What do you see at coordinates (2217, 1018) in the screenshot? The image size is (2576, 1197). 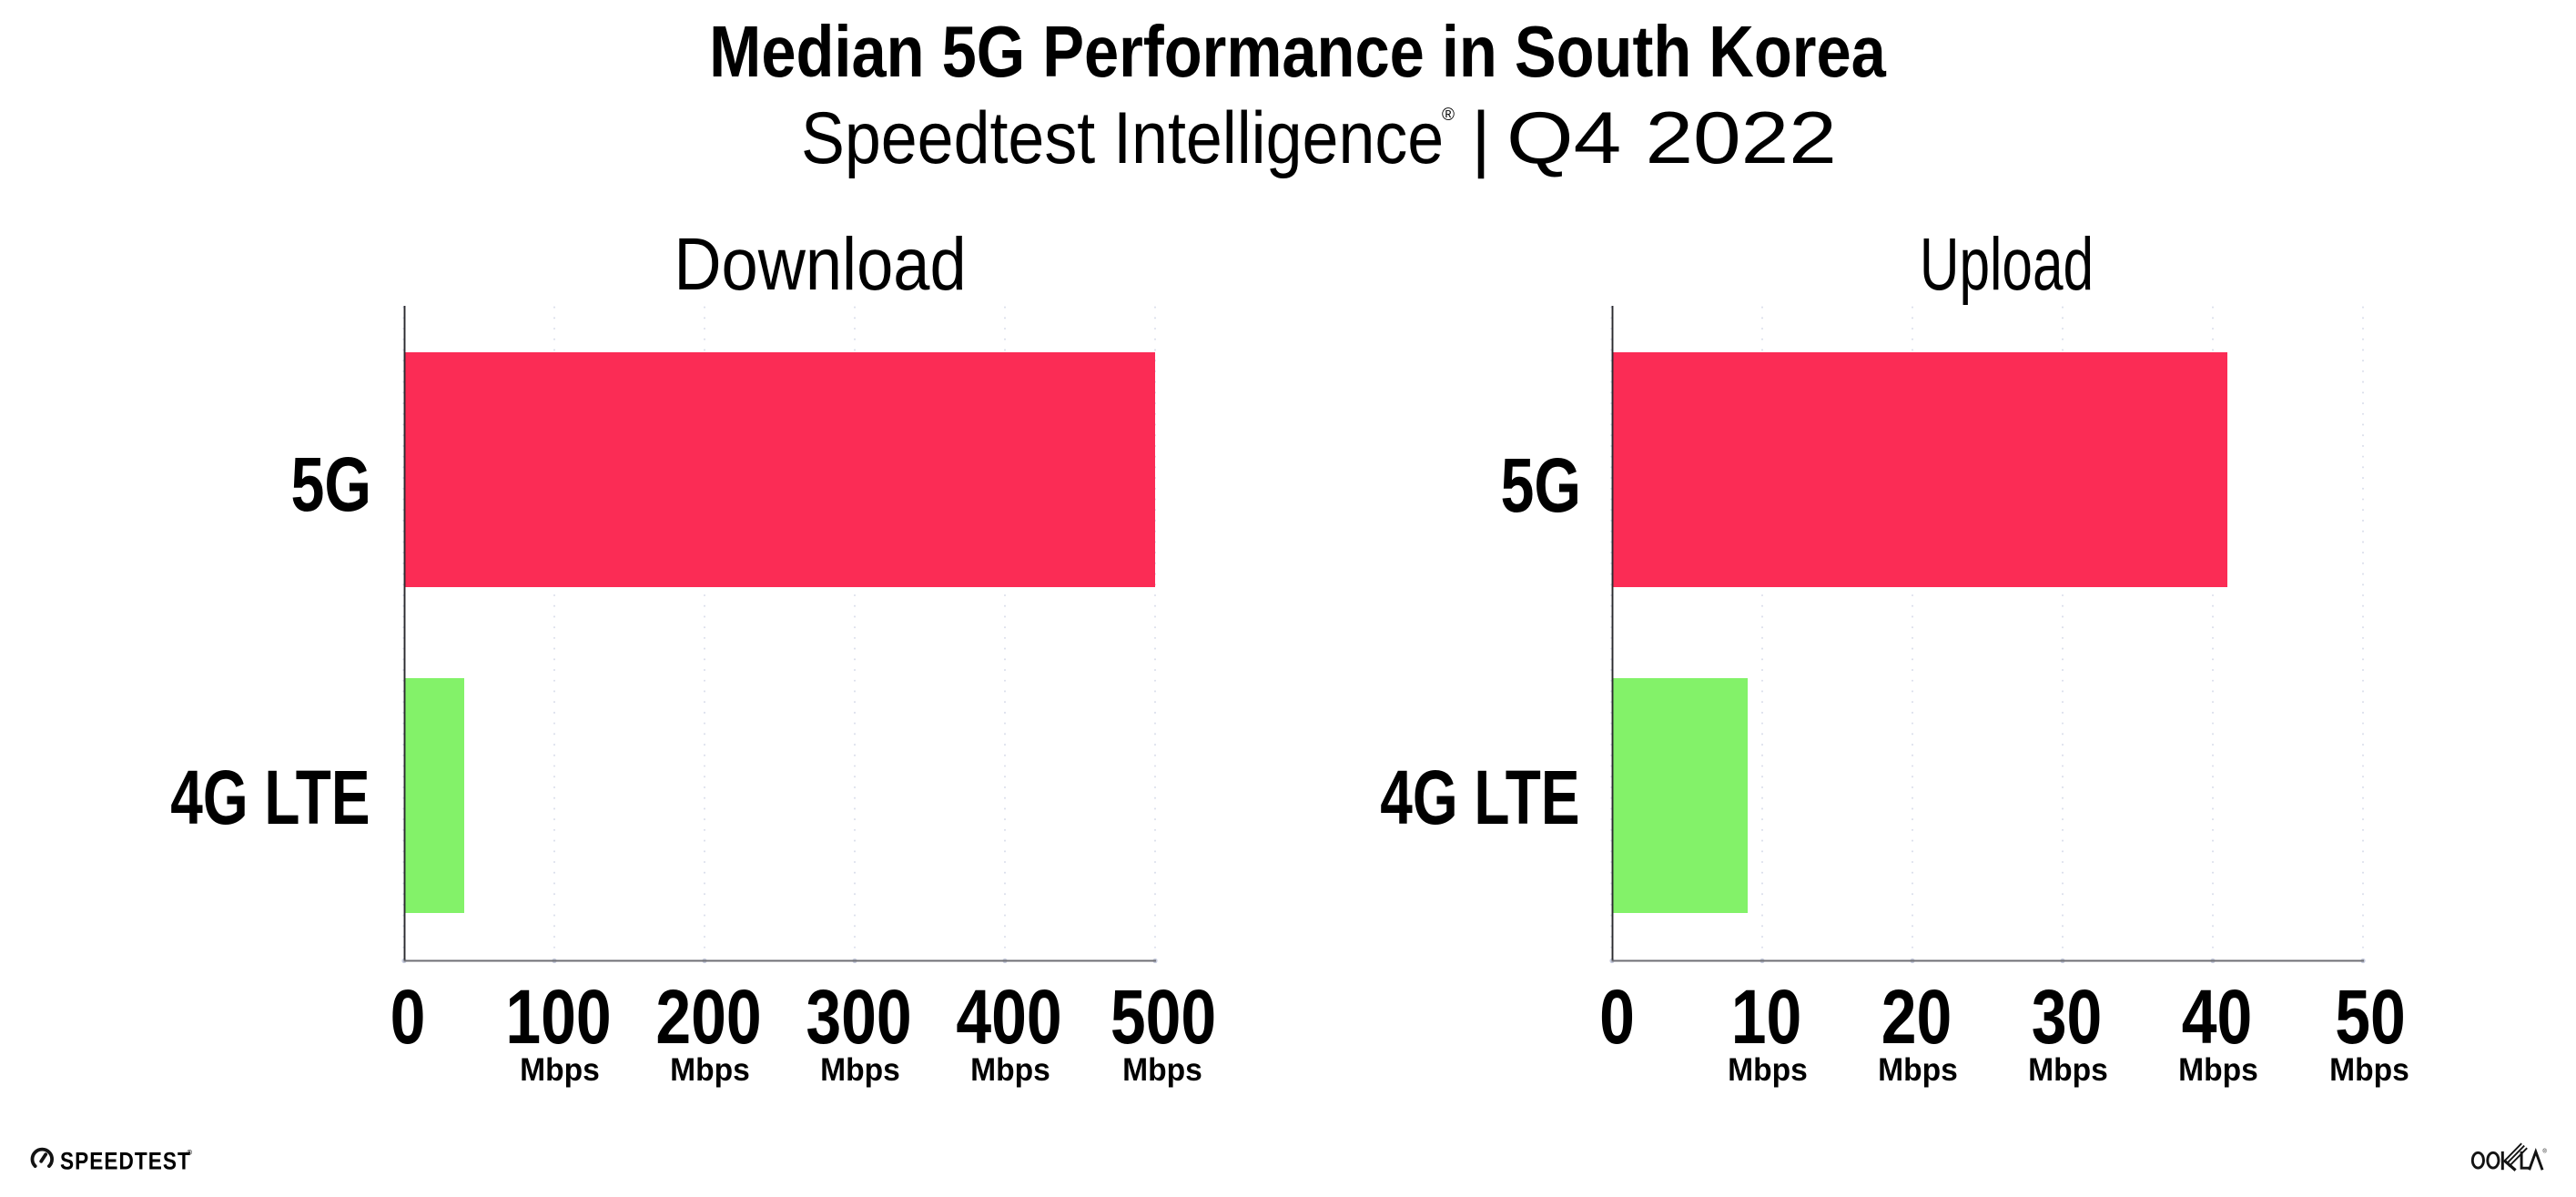 I see `svg-text: 40` at bounding box center [2217, 1018].